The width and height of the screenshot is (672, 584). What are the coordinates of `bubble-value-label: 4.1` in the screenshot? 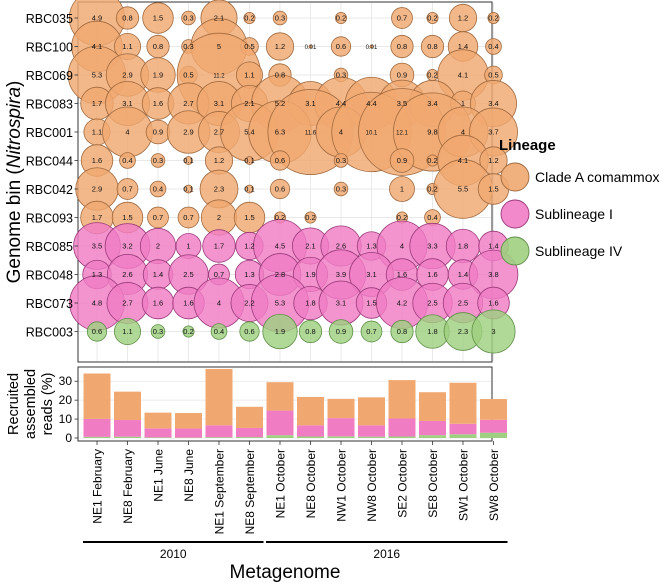 It's located at (97, 46).